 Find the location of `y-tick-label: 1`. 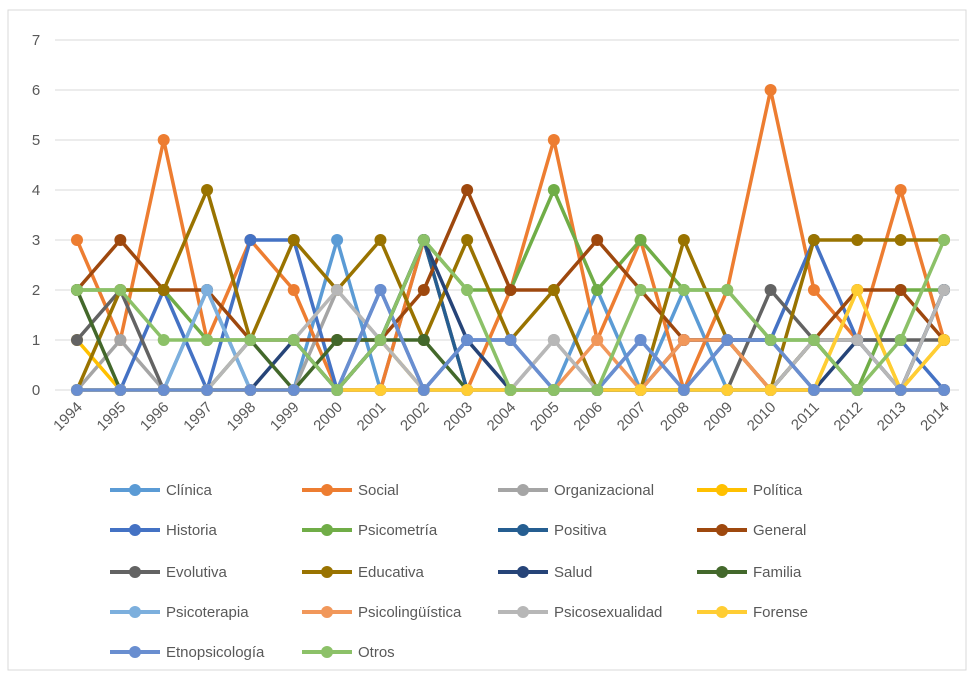

y-tick-label: 1 is located at coordinates (36, 340).